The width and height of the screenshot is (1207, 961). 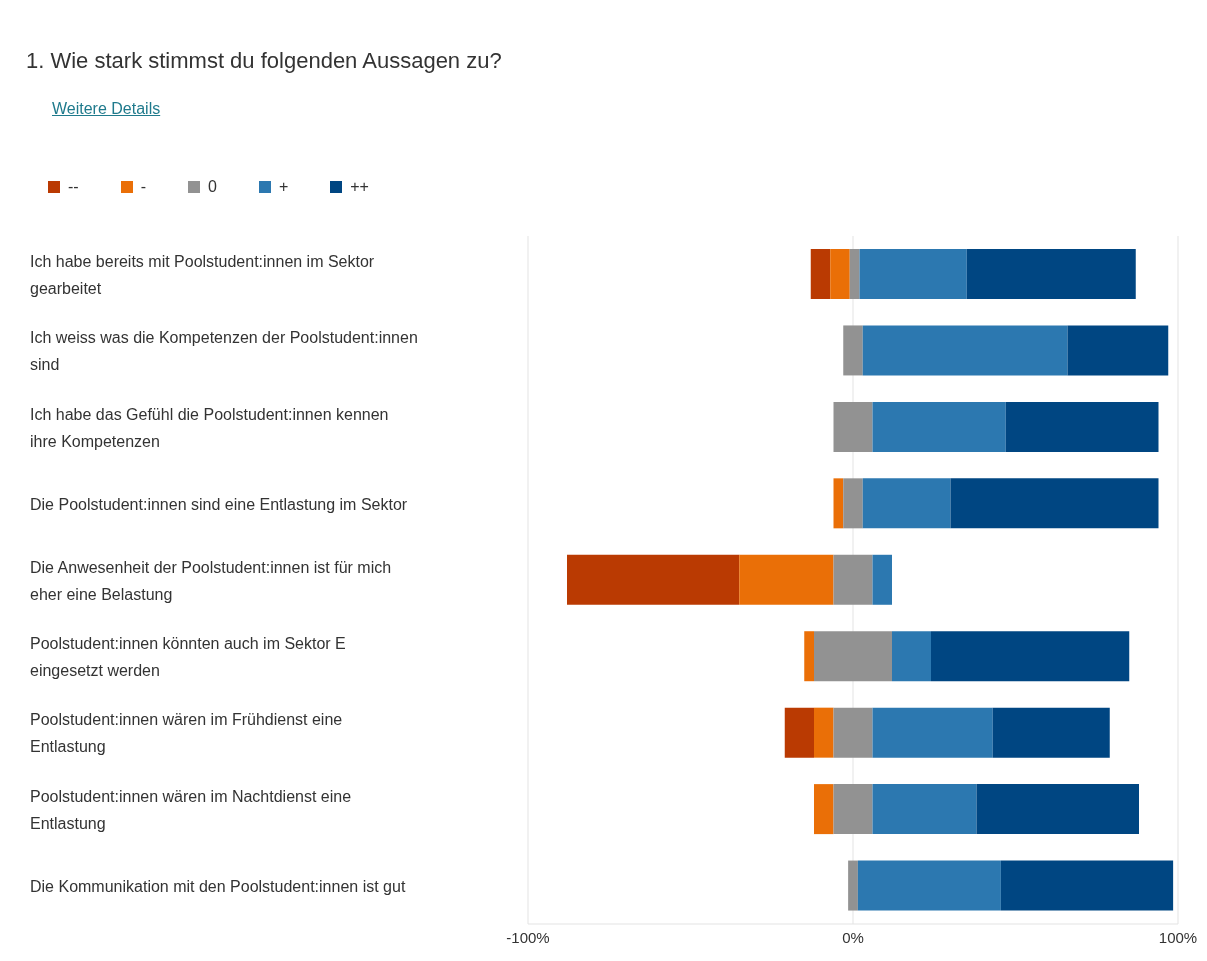 I want to click on y-tick-label: Ich habe das Gefühl die Poolstudent:innen kennen ihre Kompetenzen, so click(x=209, y=427).